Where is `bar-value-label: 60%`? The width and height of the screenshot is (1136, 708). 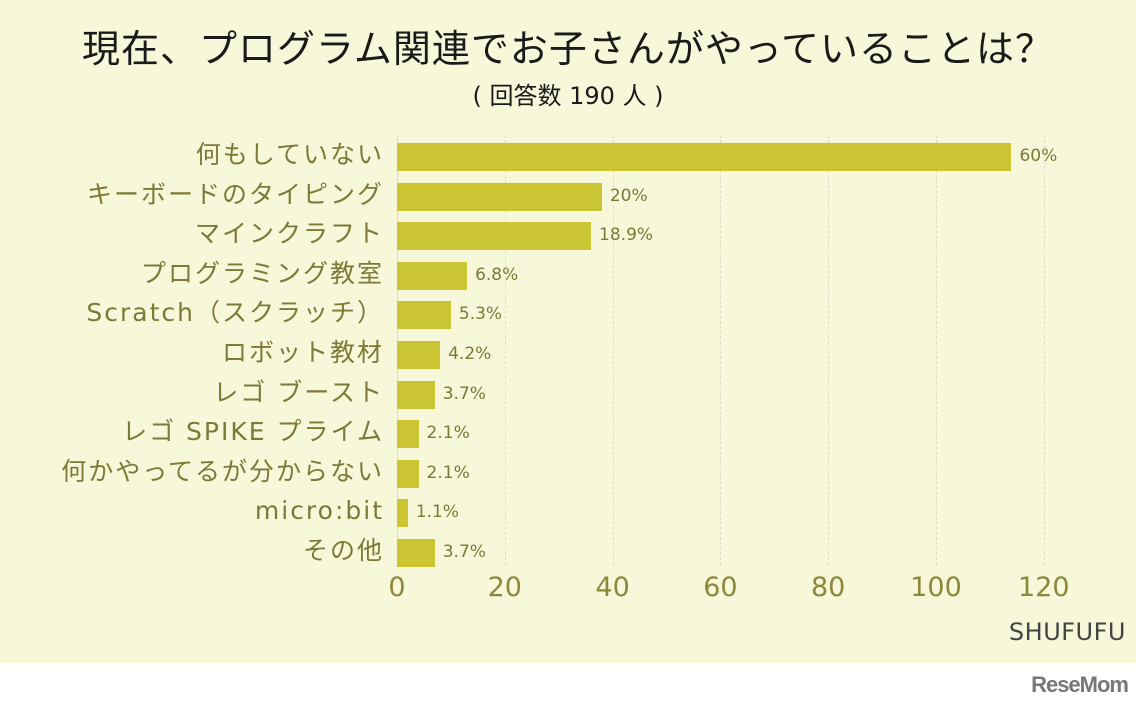
bar-value-label: 60% is located at coordinates (1038, 156).